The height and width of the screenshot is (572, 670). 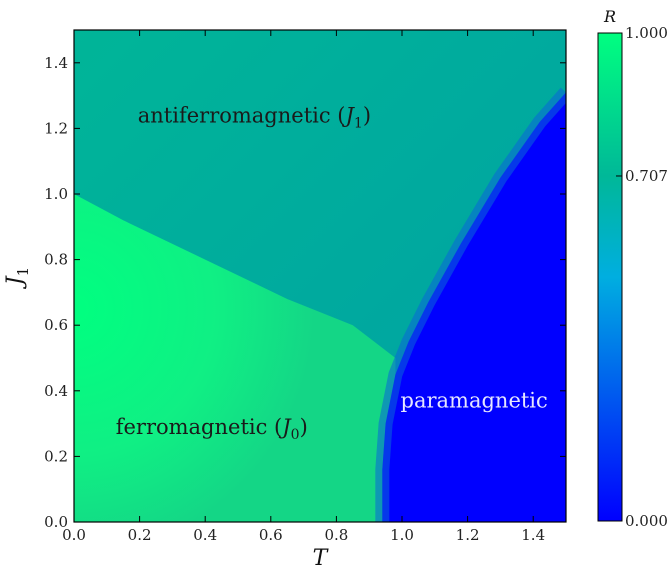 What do you see at coordinates (646, 33) in the screenshot?
I see `colorbar-tick-label: 1.000` at bounding box center [646, 33].